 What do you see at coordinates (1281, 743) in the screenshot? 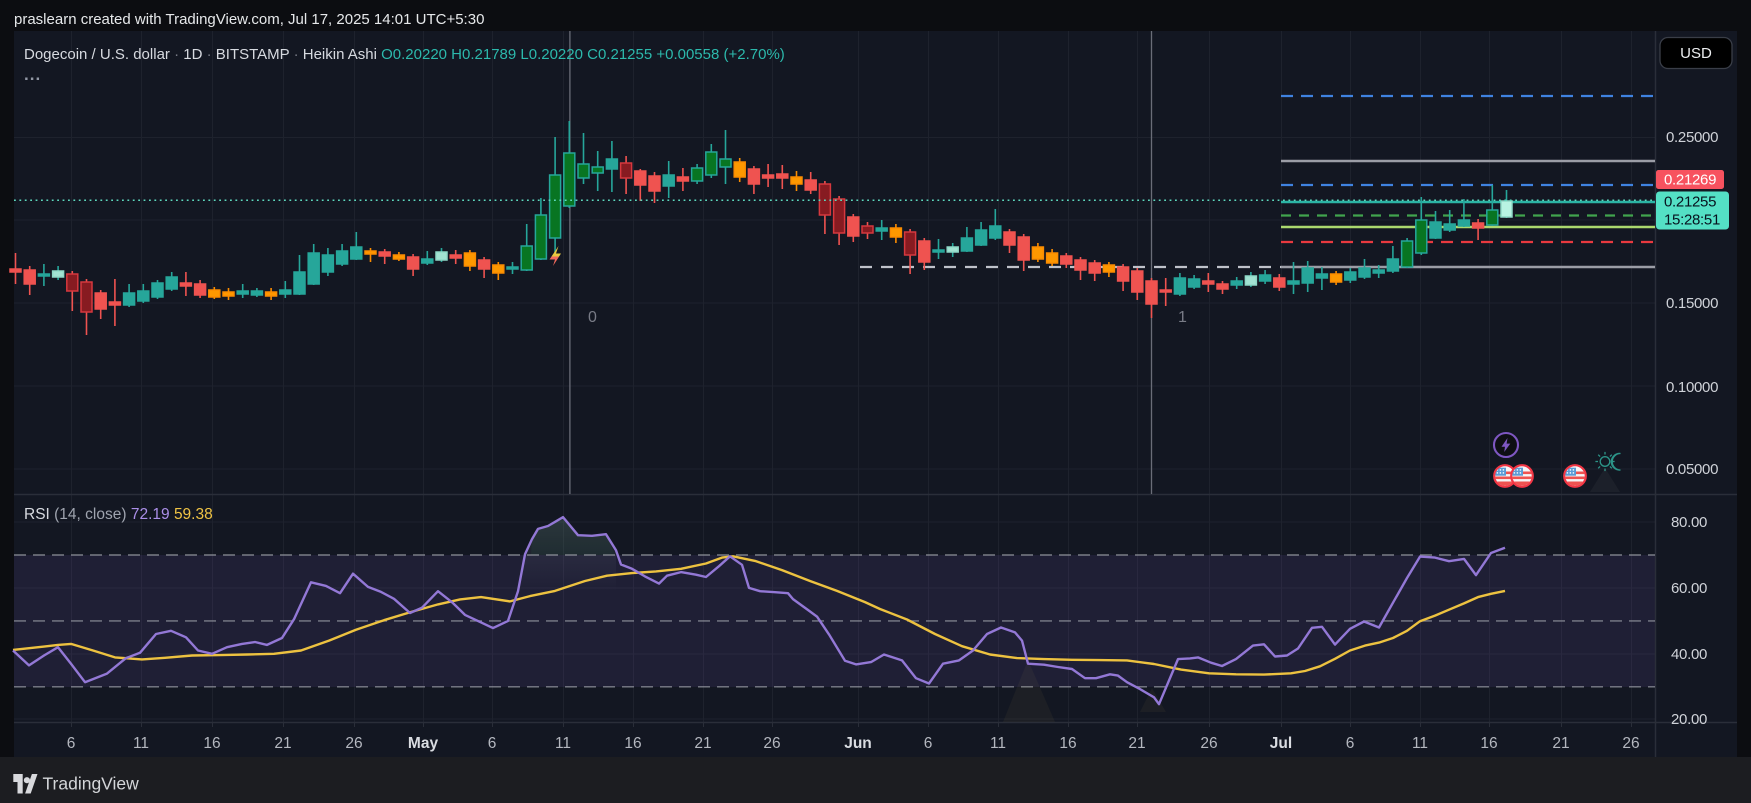
I see `svg-text: Jul` at bounding box center [1281, 743].